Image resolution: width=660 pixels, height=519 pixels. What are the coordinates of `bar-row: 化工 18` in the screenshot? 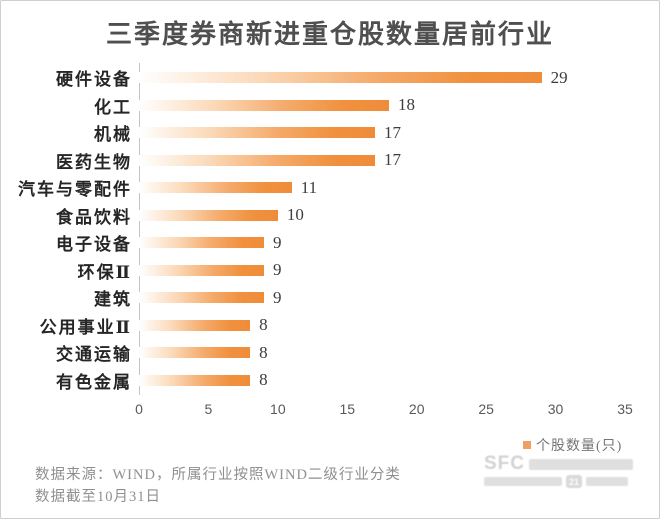 It's located at (330, 106).